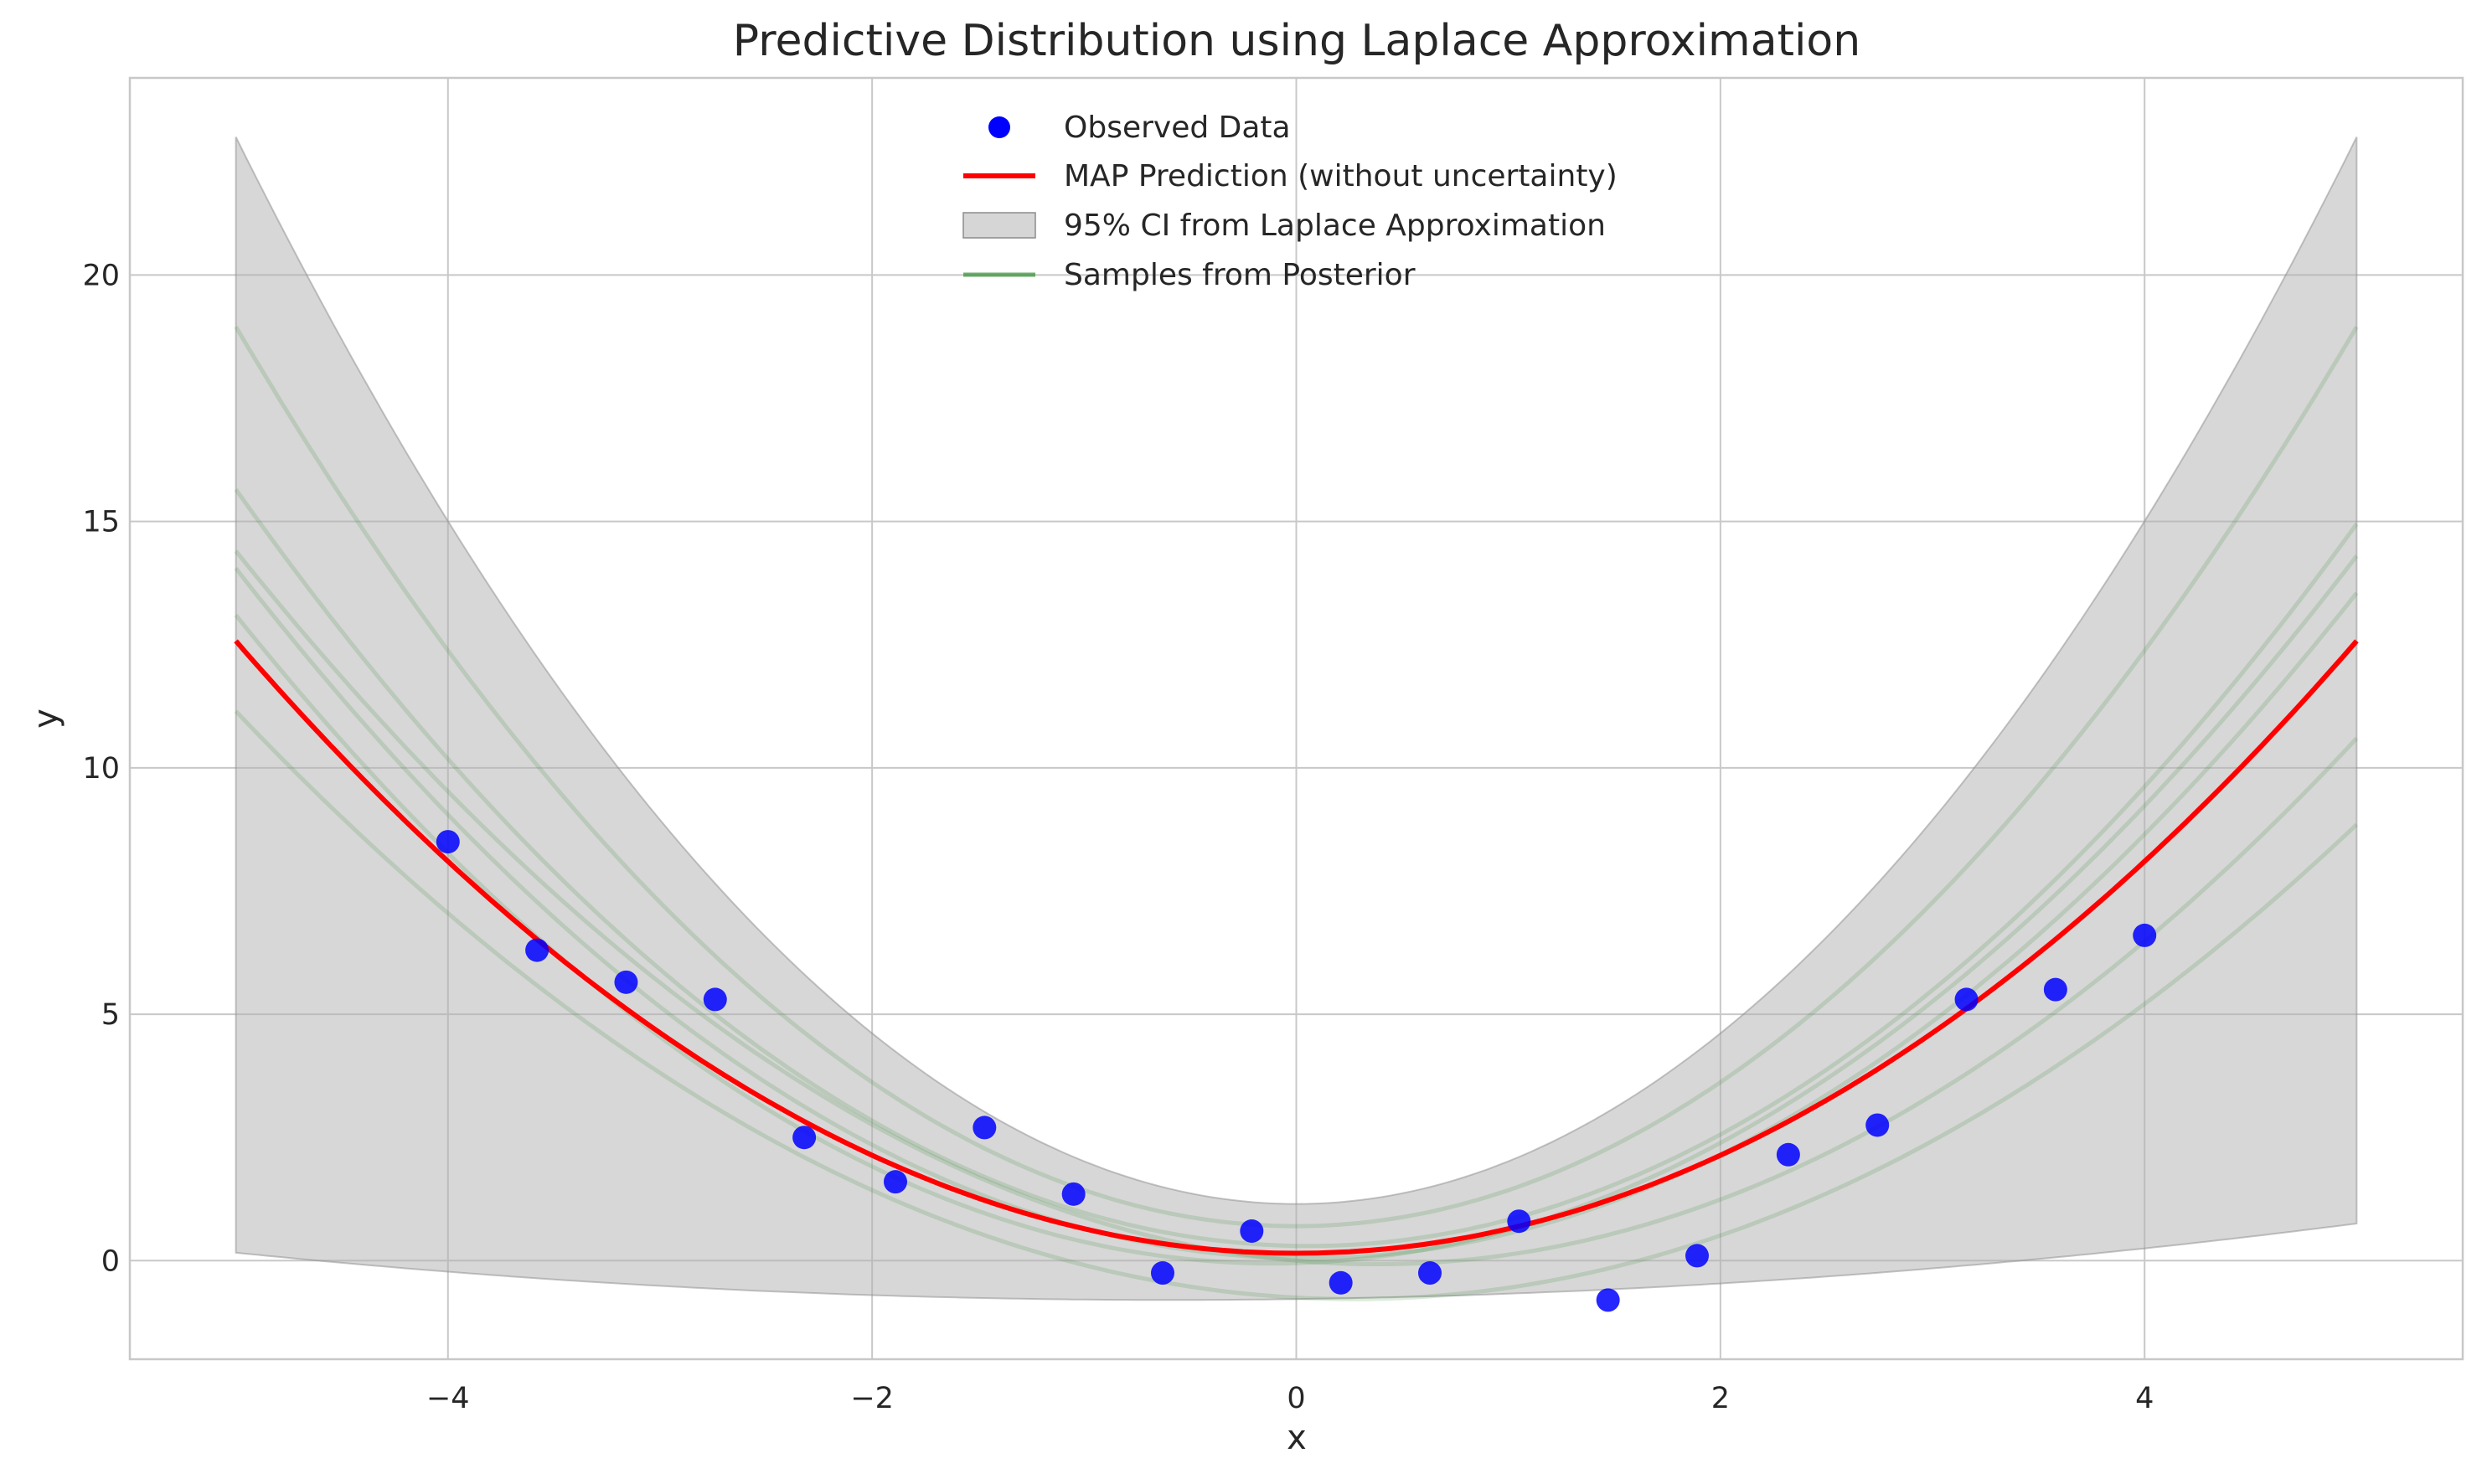 Image resolution: width=2487 pixels, height=1484 pixels. Describe the element at coordinates (1296, 1398) in the screenshot. I see `x-tick-label: 0` at that location.